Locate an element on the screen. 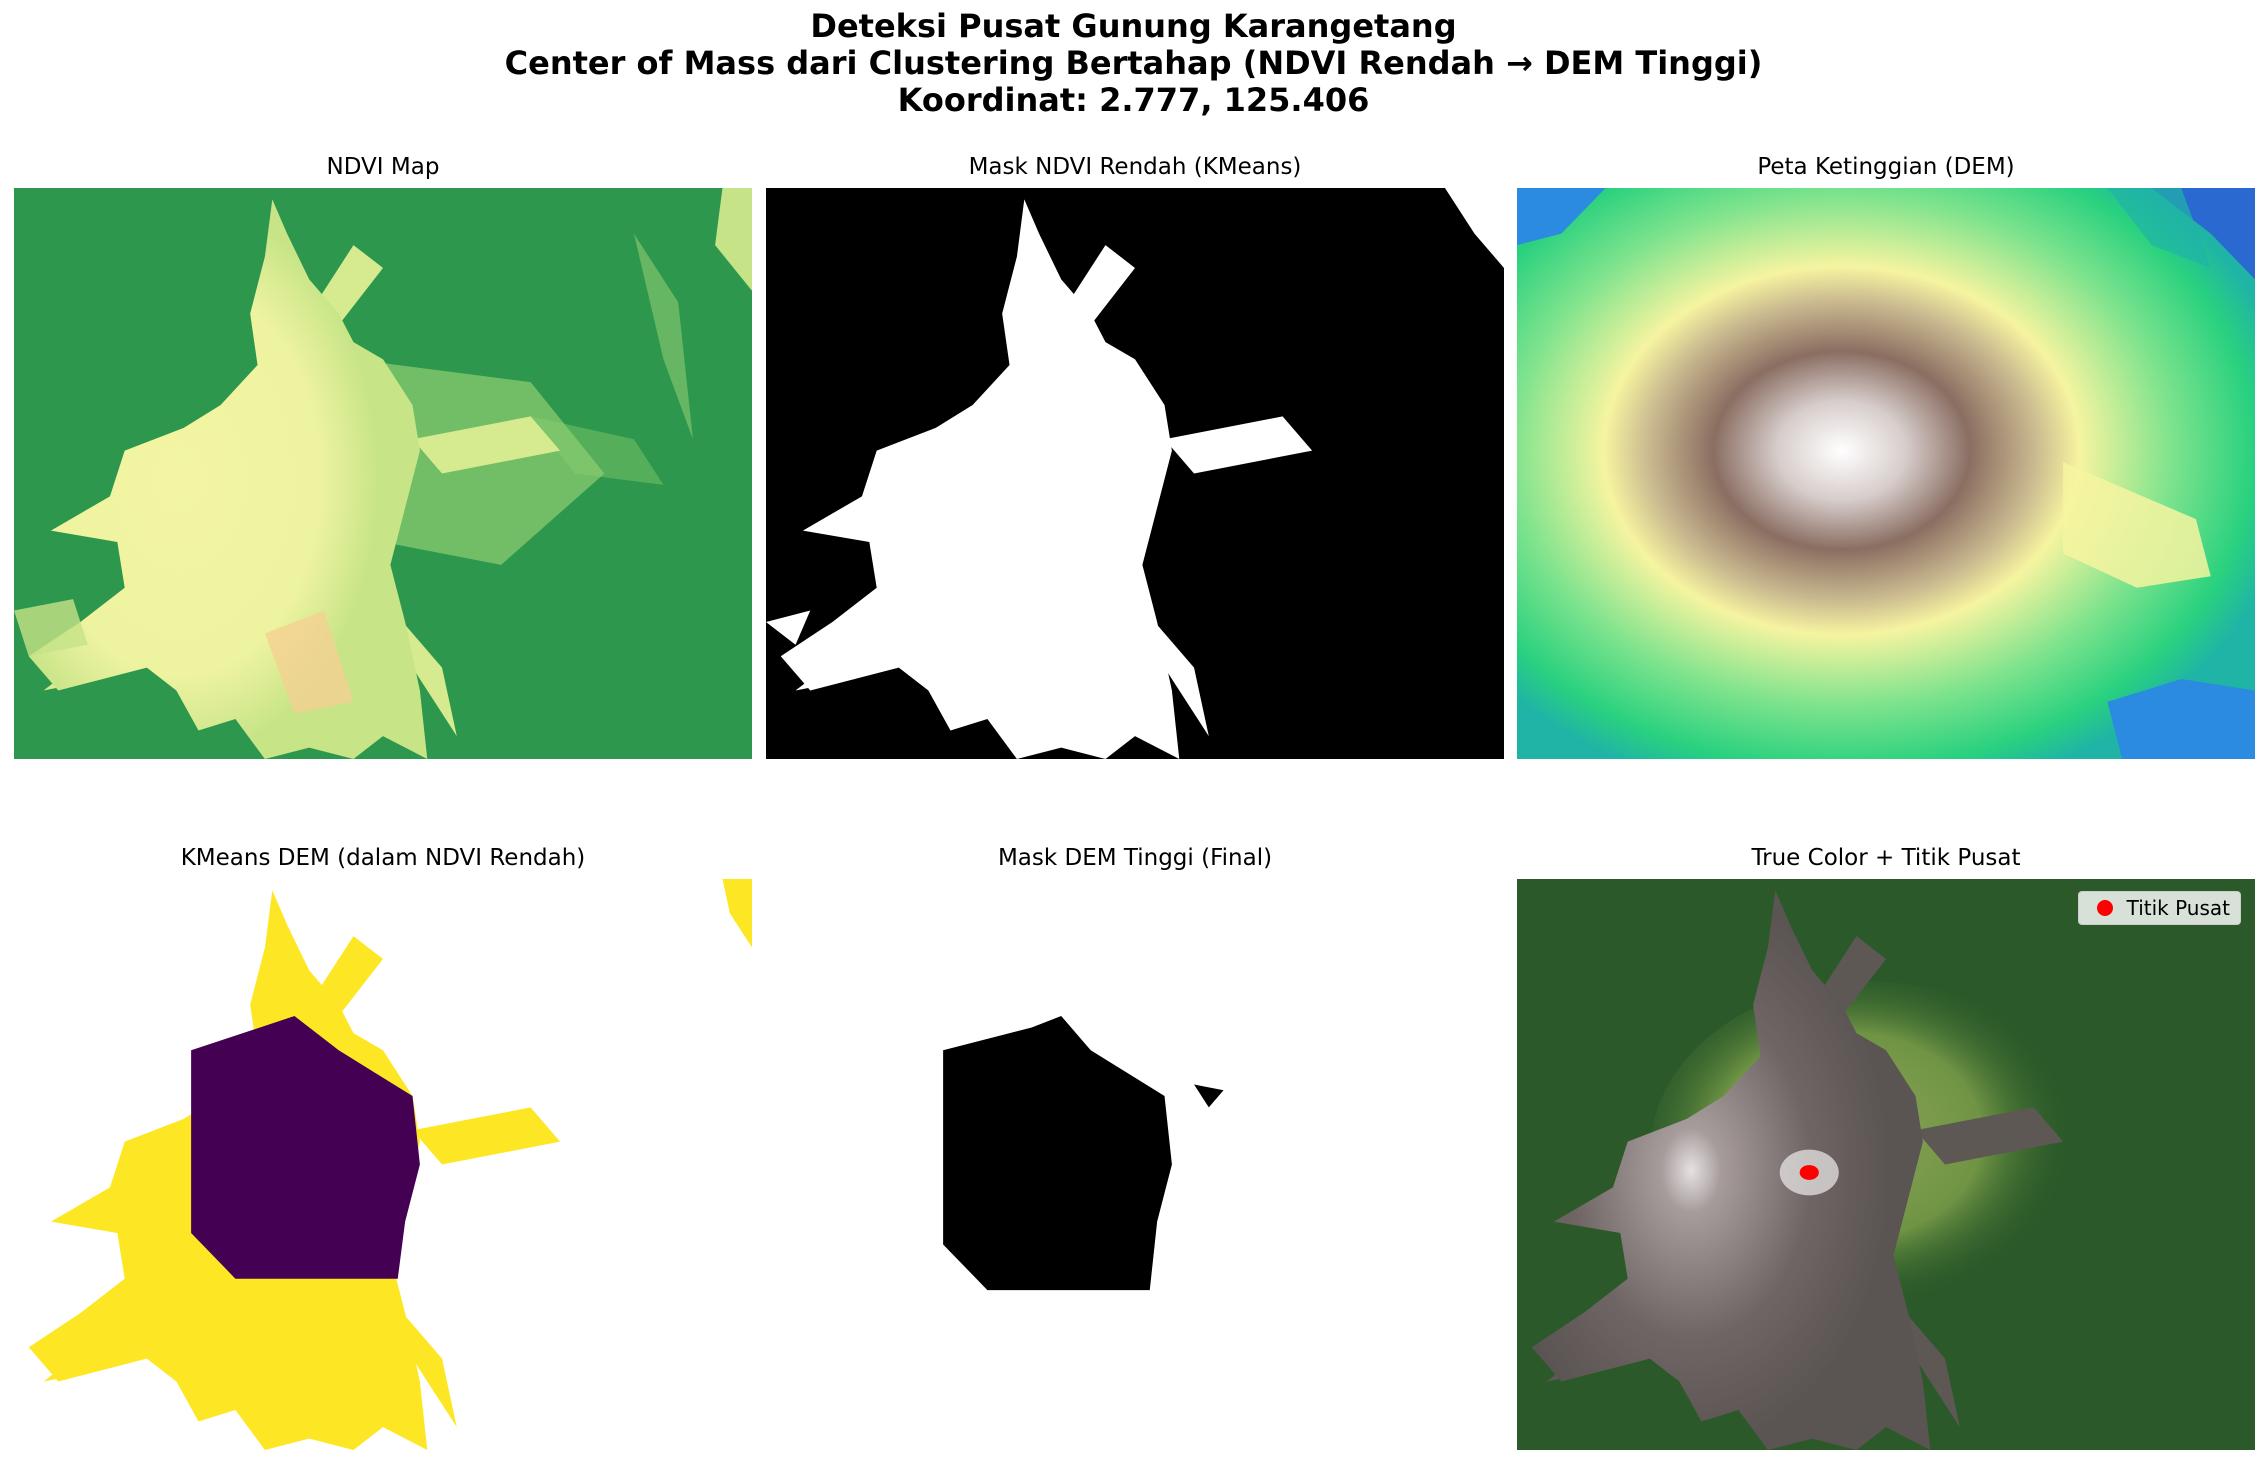 This screenshot has width=2267, height=1464. panel-title-dem: Peta Ketinggian (DEM) is located at coordinates (1886, 167).